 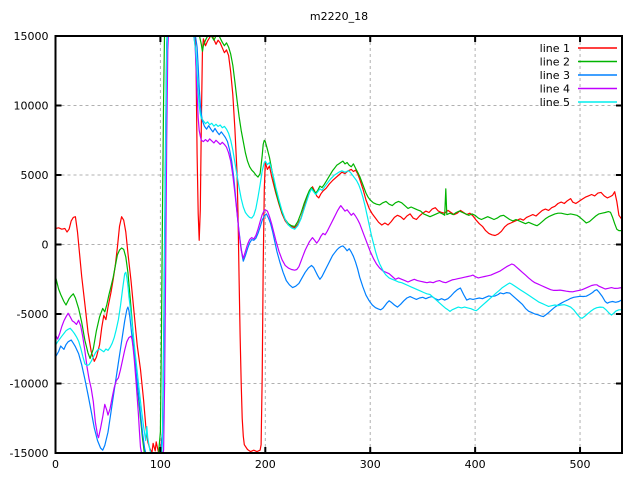 What do you see at coordinates (475, 464) in the screenshot?
I see `x-tick-label: 400` at bounding box center [475, 464].